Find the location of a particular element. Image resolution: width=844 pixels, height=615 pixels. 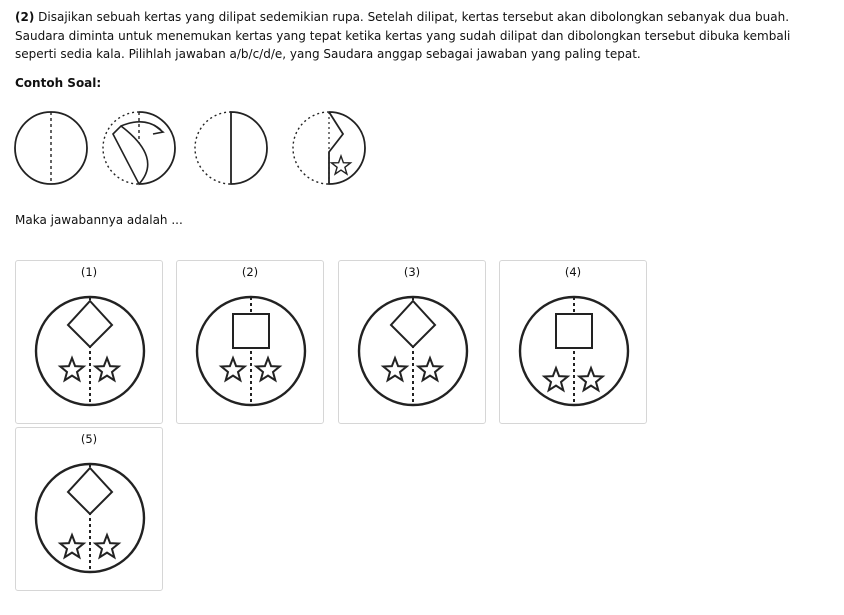

option-label: (5) is located at coordinates (89, 439).